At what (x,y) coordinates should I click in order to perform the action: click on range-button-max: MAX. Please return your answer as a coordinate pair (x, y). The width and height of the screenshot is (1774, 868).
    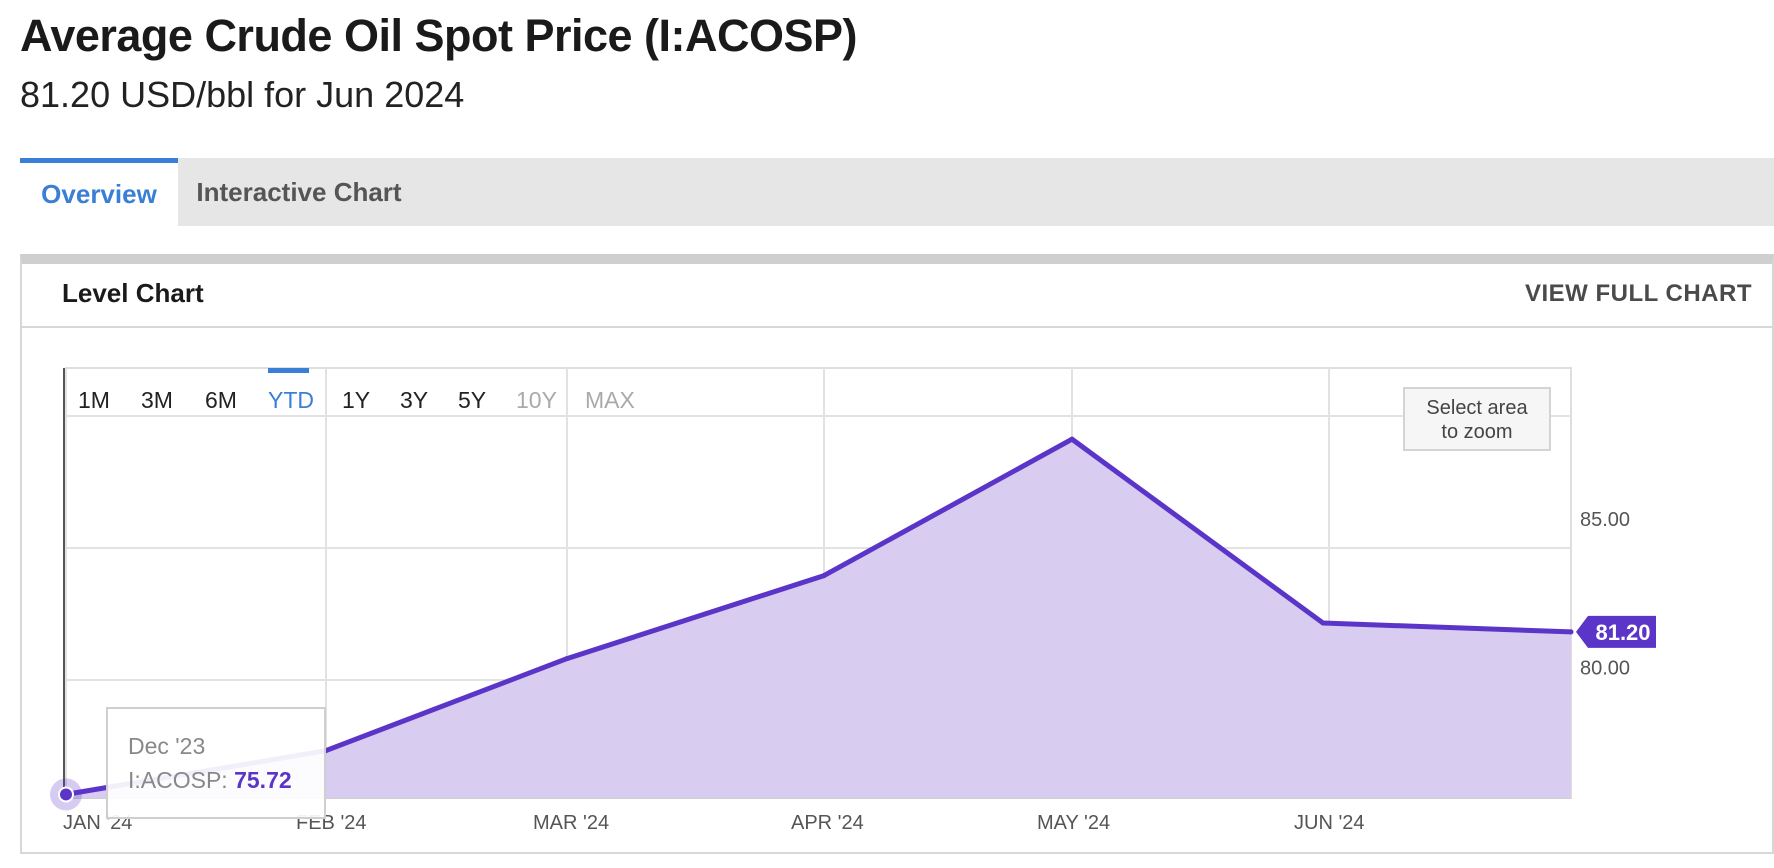
    Looking at the image, I should click on (610, 400).